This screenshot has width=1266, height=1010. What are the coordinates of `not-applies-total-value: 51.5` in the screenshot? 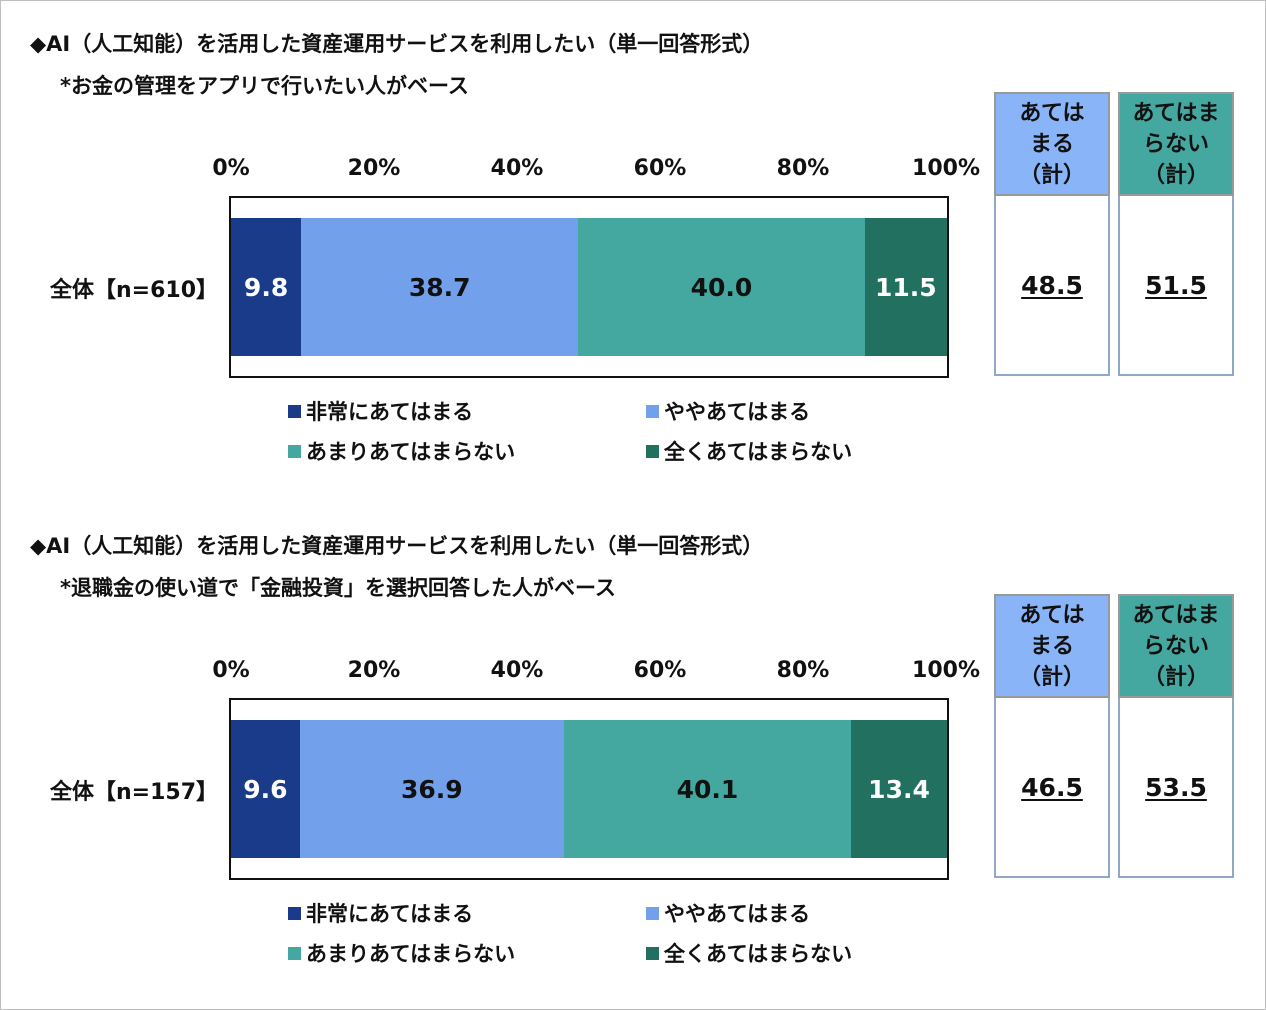 It's located at (1176, 285).